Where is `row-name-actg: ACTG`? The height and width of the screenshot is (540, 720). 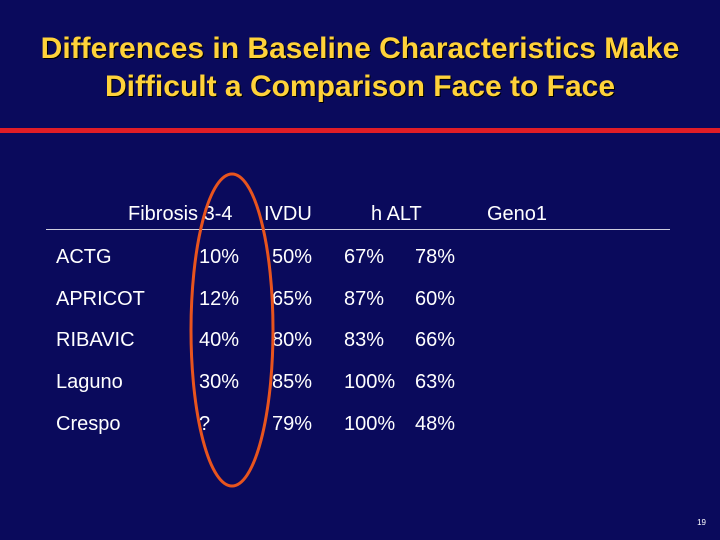 row-name-actg: ACTG is located at coordinates (84, 257).